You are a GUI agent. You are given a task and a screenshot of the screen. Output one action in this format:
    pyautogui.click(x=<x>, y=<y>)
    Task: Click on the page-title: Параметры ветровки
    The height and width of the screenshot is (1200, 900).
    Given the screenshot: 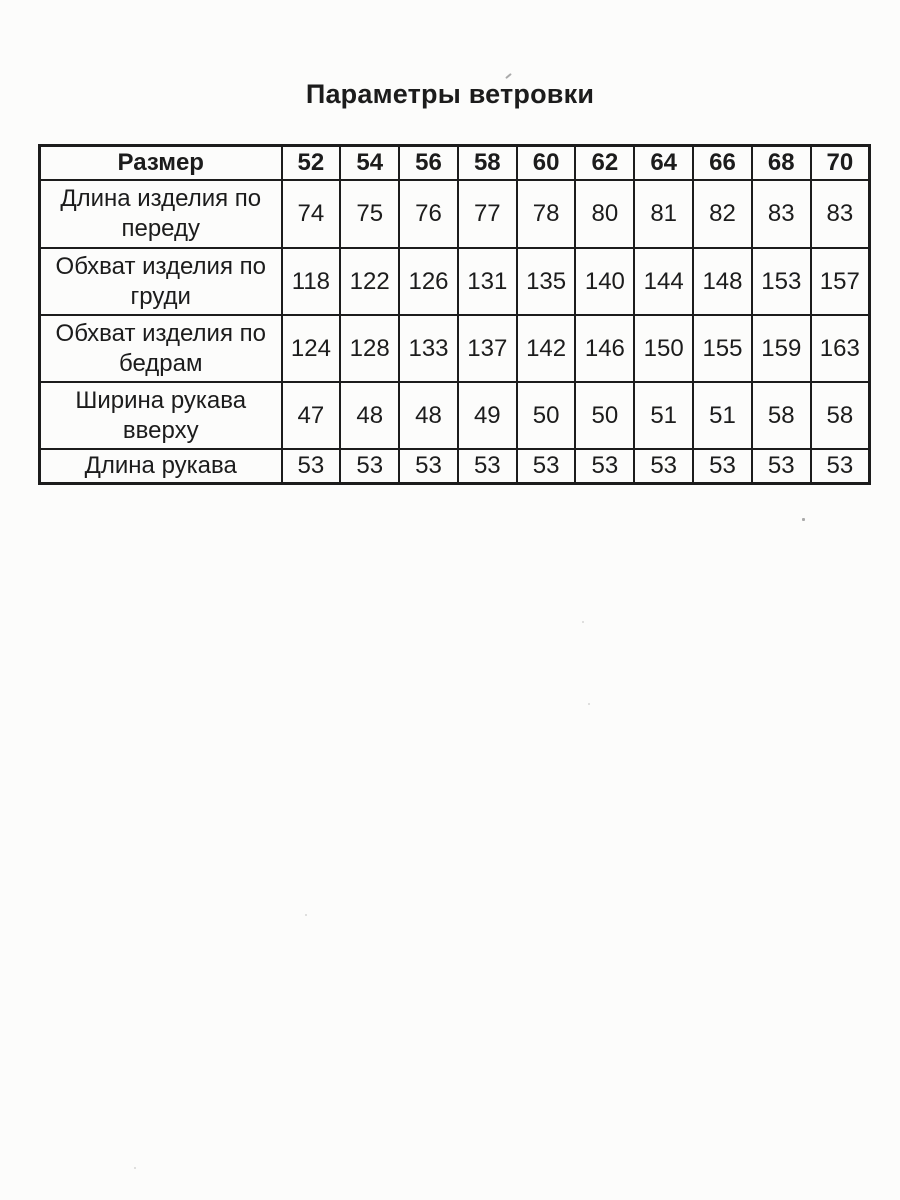 What is the action you would take?
    pyautogui.click(x=450, y=94)
    